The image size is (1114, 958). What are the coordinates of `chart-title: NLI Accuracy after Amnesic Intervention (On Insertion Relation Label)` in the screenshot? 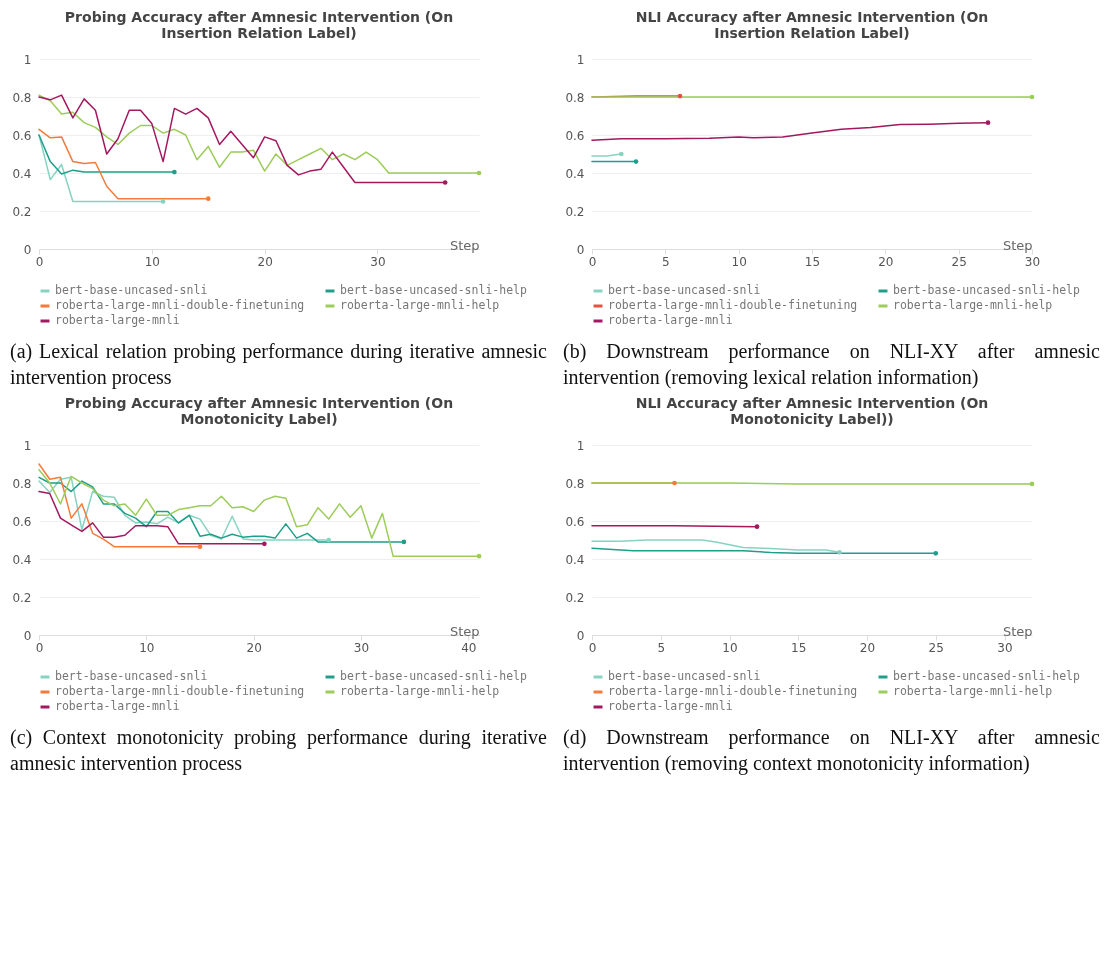 It's located at (812, 25).